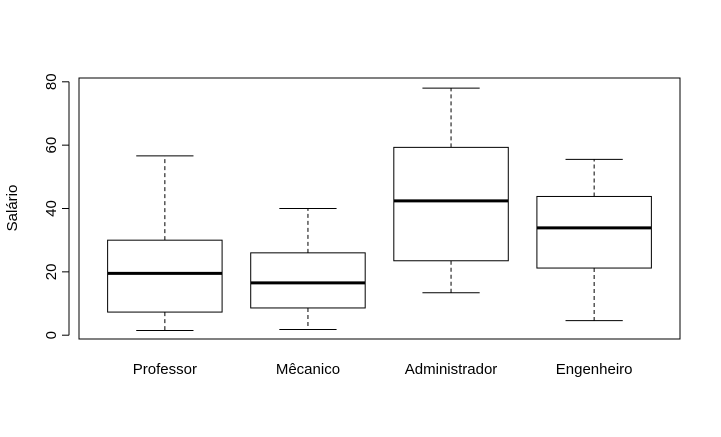  I want to click on x-tick-label: Mêcanico, so click(308, 369).